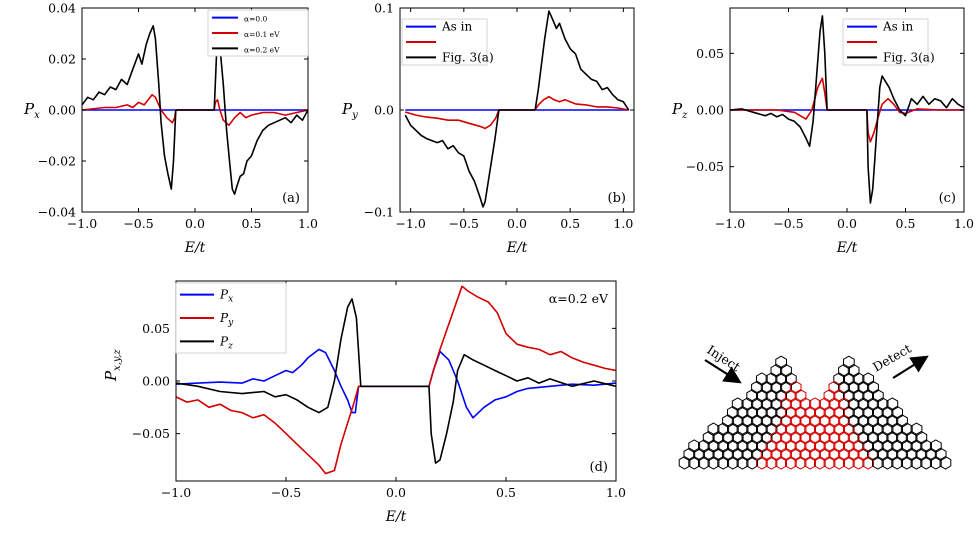 The width and height of the screenshot is (978, 550). What do you see at coordinates (705, 166) in the screenshot?
I see `y-tick-label: −0.05` at bounding box center [705, 166].